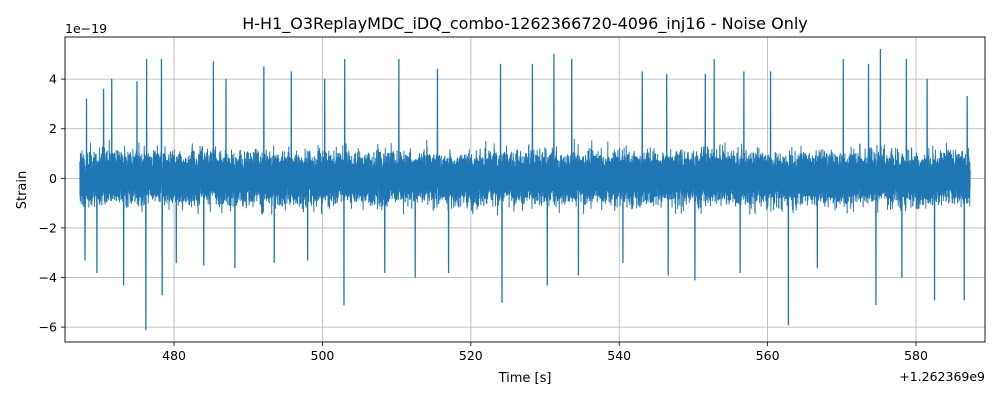 The height and width of the screenshot is (400, 1000). What do you see at coordinates (53, 128) in the screenshot?
I see `y-tick-label: 2` at bounding box center [53, 128].